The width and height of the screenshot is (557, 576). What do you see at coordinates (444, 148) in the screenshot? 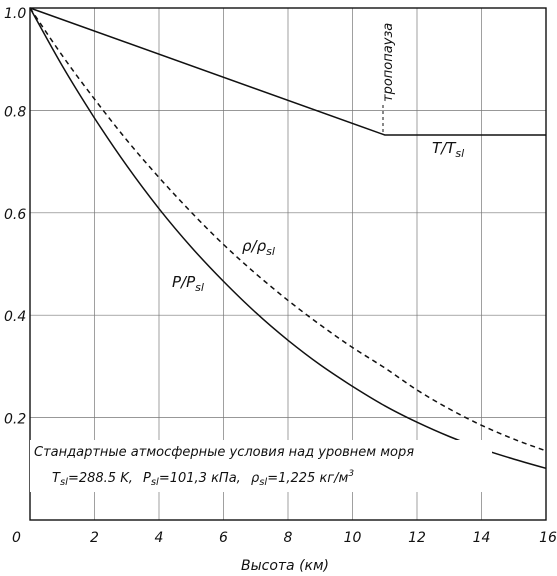
I see `label-t-tsl-main: T/T` at bounding box center [444, 148].